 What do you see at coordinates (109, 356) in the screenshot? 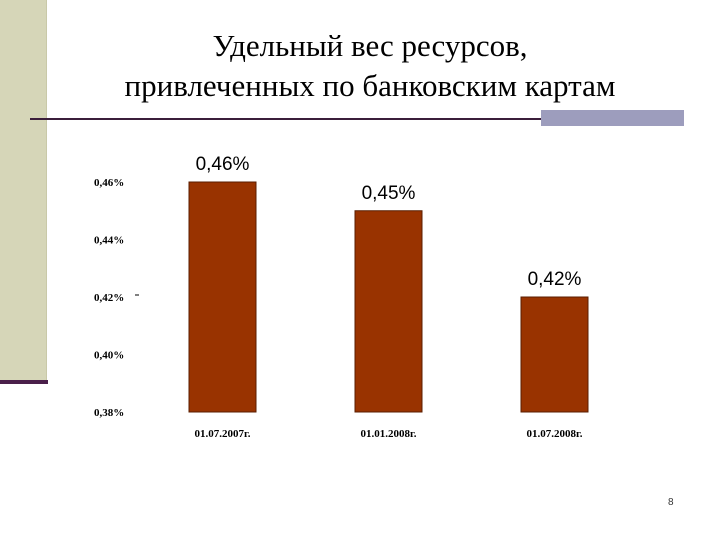
I see `y-tick-label: 0,40%` at bounding box center [109, 356].